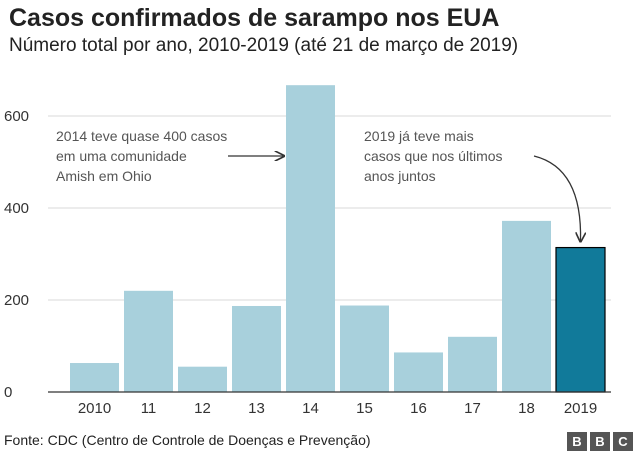 This screenshot has width=640, height=455. Describe the element at coordinates (16, 300) in the screenshot. I see `y-tick-label: 200` at that location.